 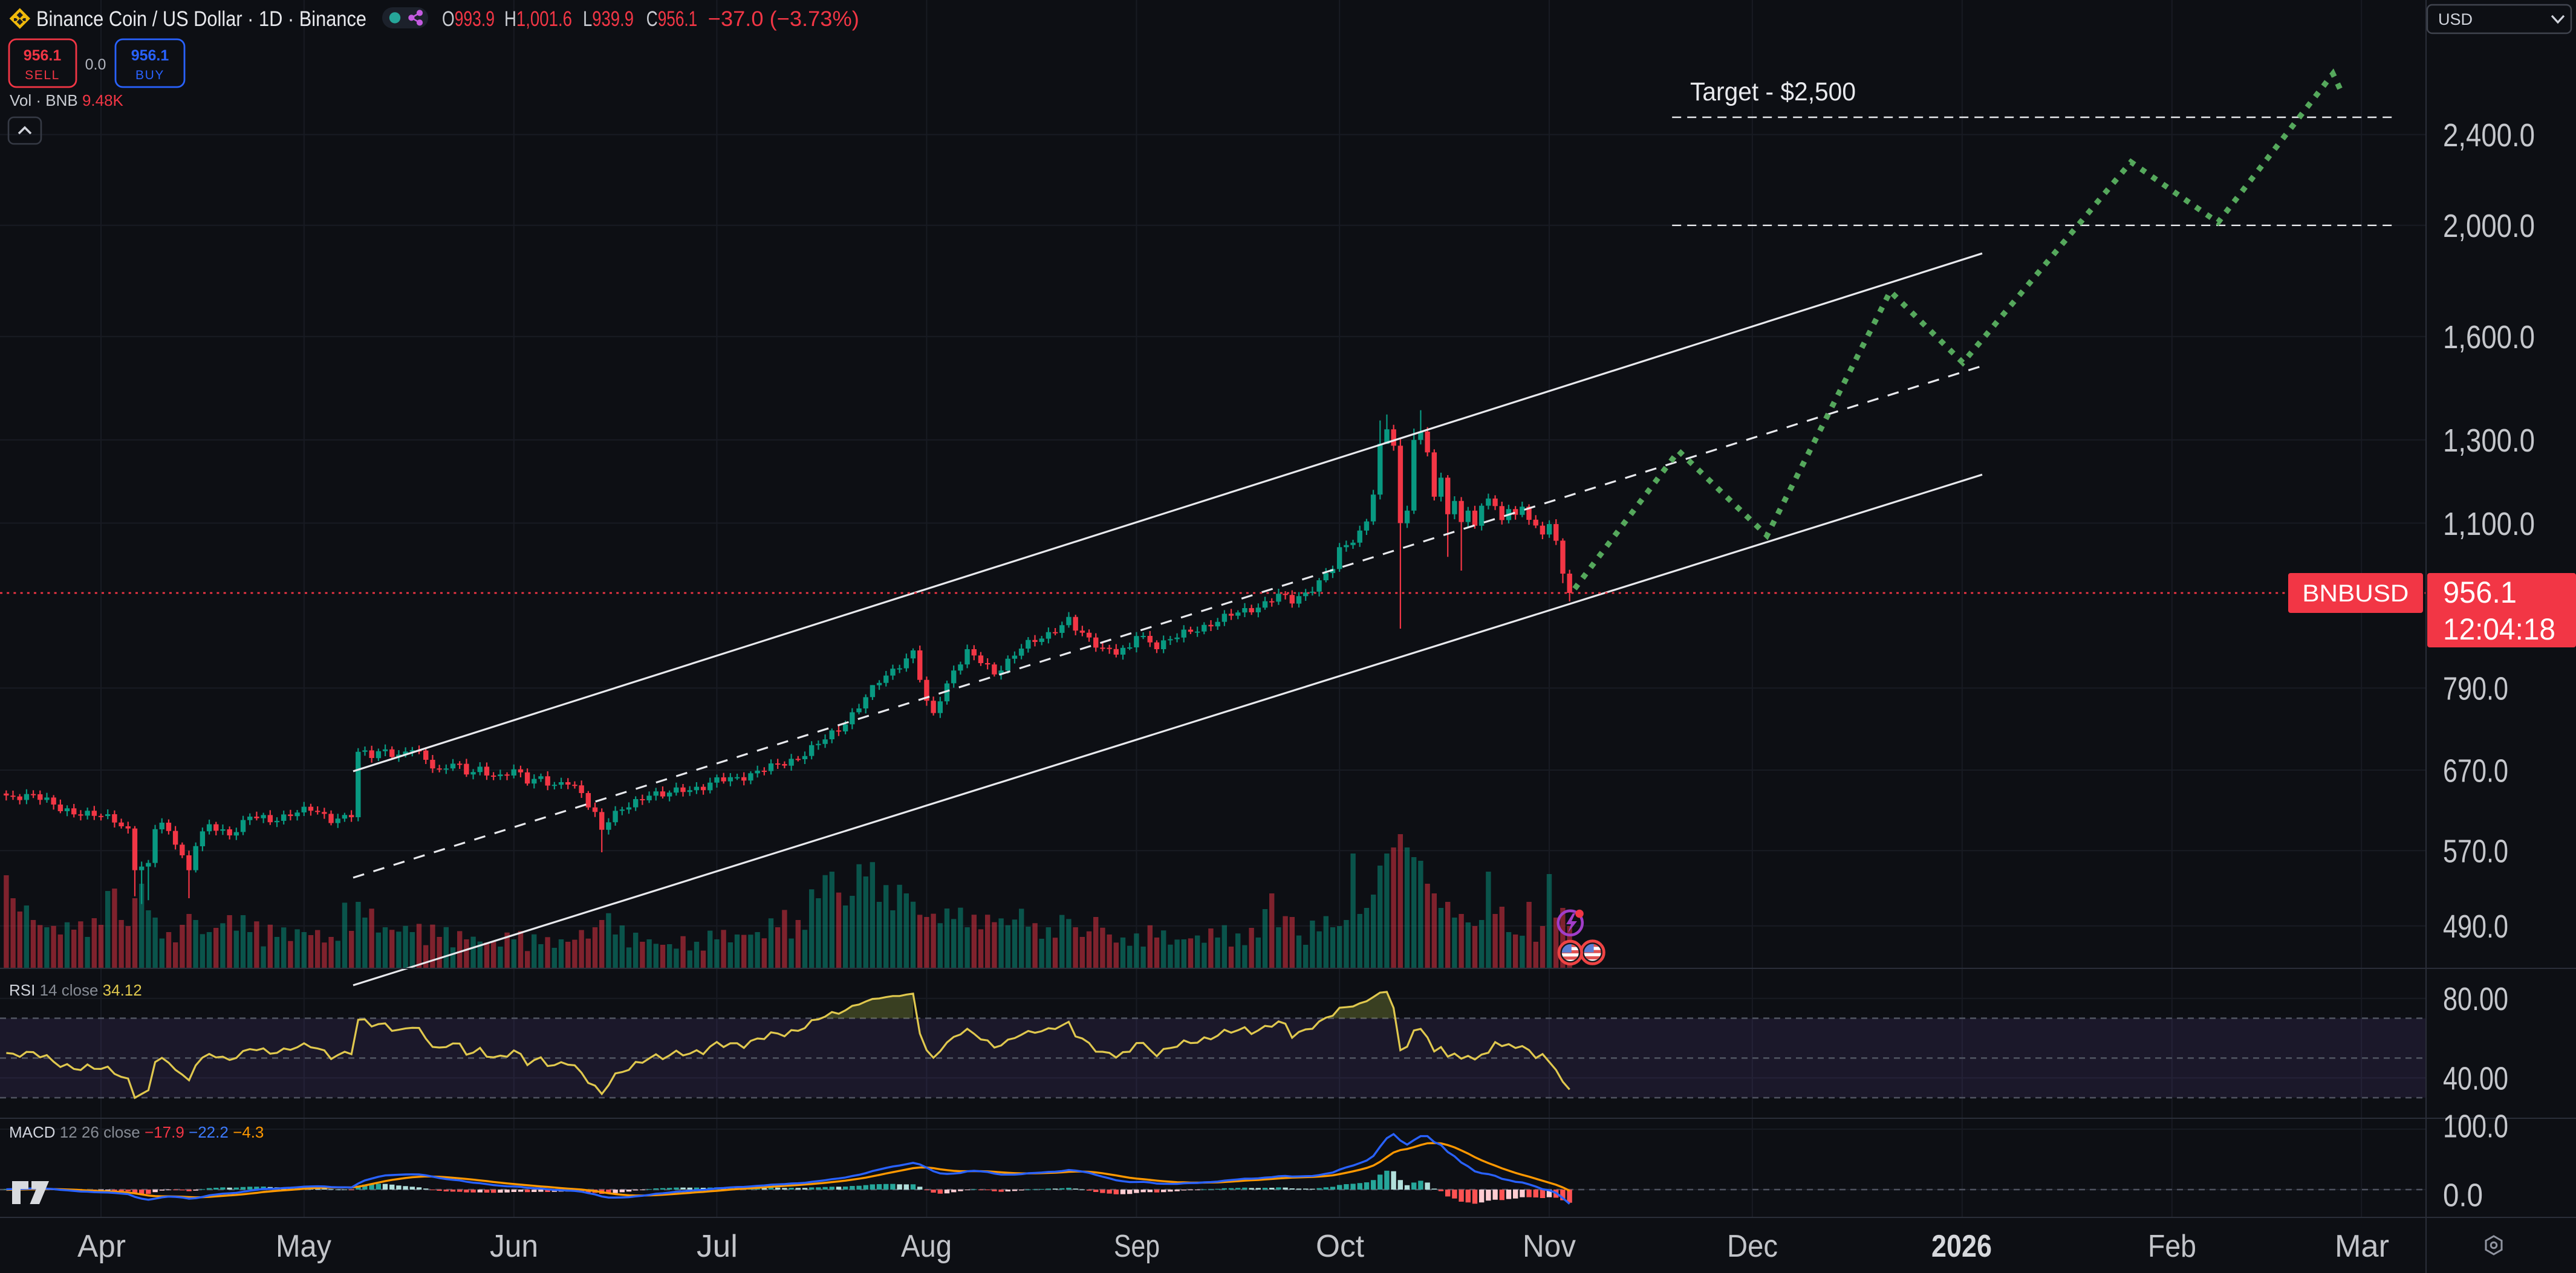 What do you see at coordinates (2489, 135) in the screenshot?
I see `svg-text: 2,400.0` at bounding box center [2489, 135].